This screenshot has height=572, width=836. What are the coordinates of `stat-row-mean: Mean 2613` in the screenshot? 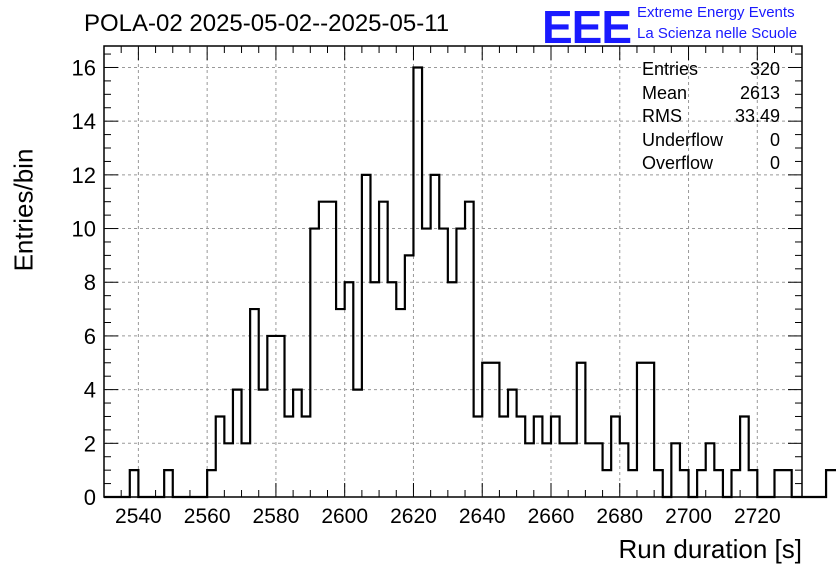 It's located at (711, 94).